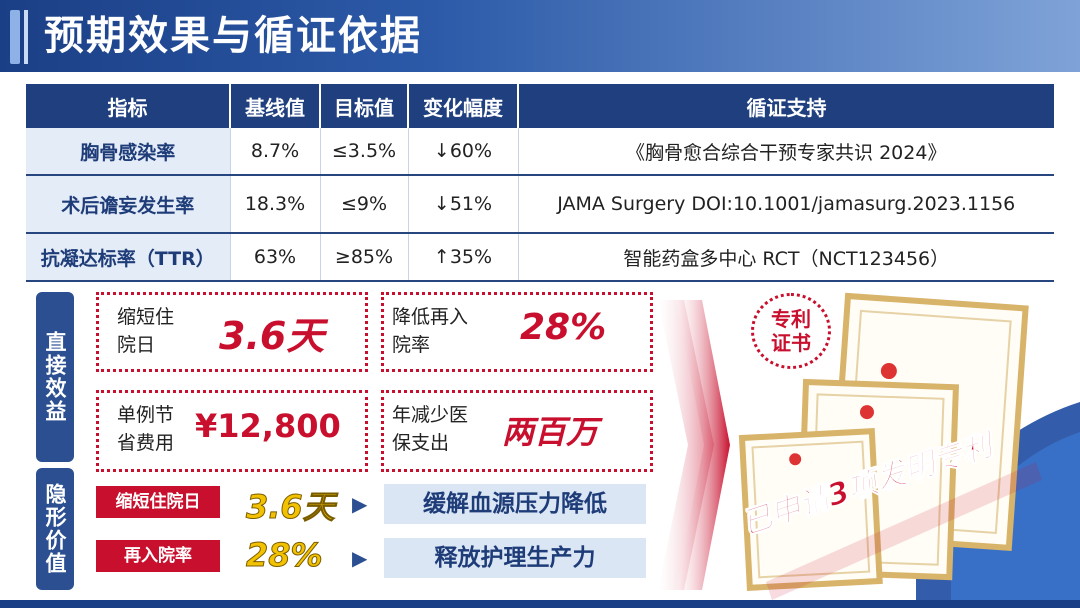 This screenshot has width=1080, height=608. Describe the element at coordinates (791, 319) in the screenshot. I see `badge-line: 专利` at that location.